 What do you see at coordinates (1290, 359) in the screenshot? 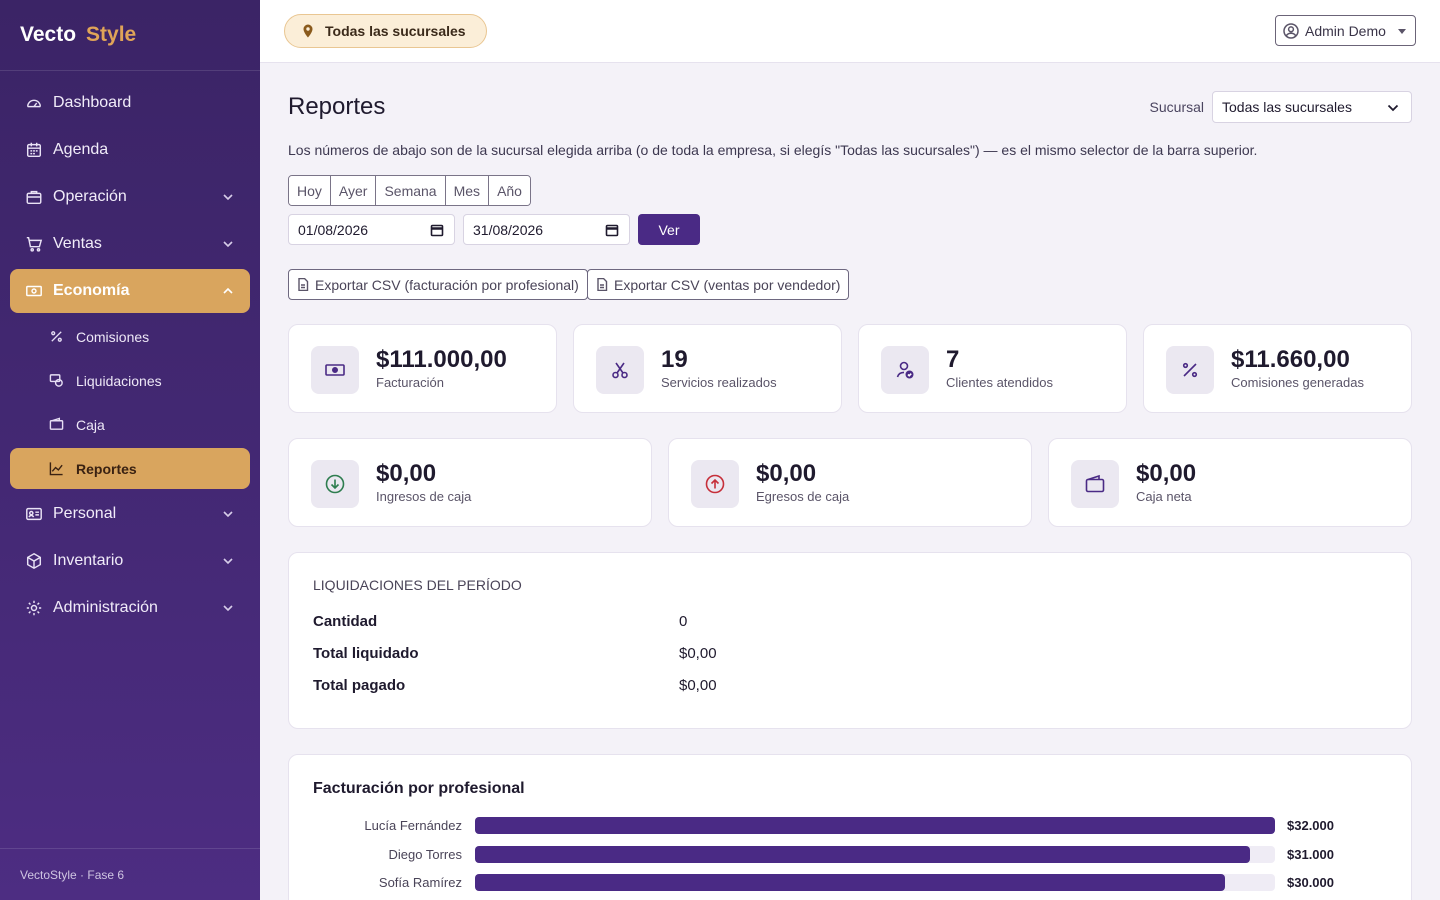
I see `stat-value: $11.660,00` at bounding box center [1290, 359].